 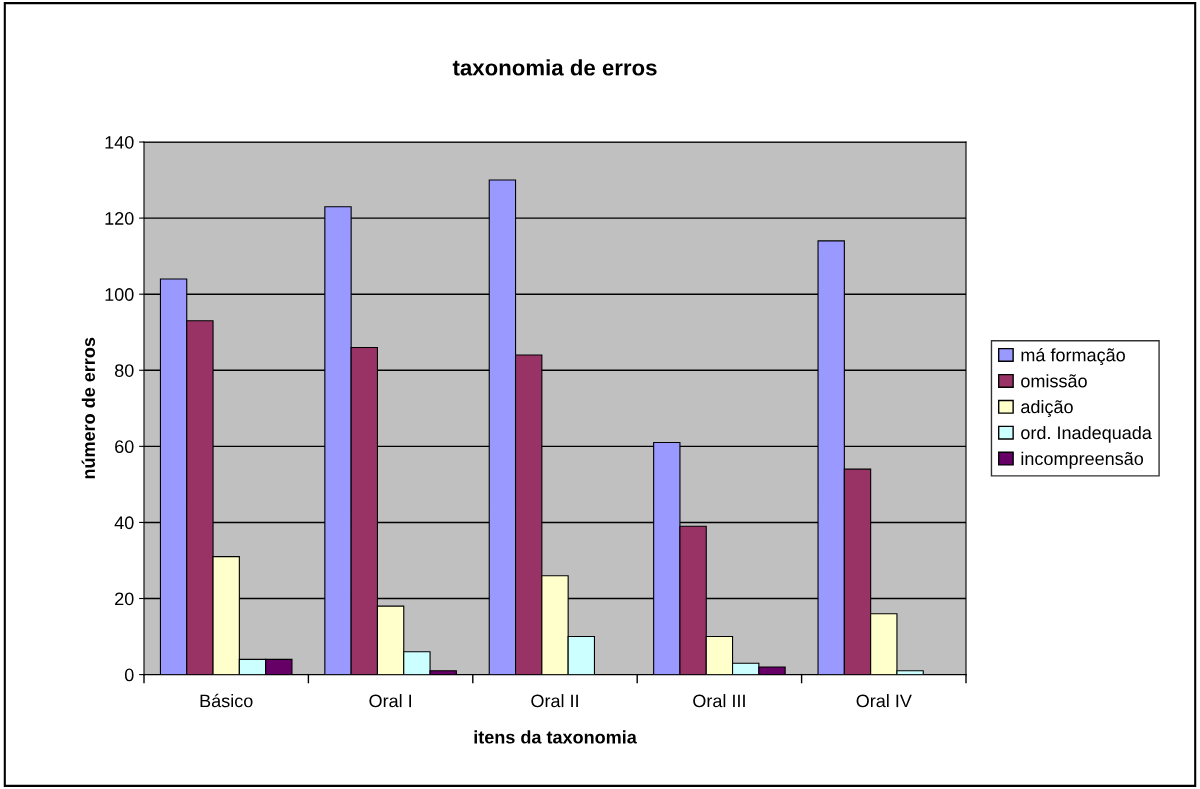 I want to click on legend-label: má formação, so click(x=1073, y=356).